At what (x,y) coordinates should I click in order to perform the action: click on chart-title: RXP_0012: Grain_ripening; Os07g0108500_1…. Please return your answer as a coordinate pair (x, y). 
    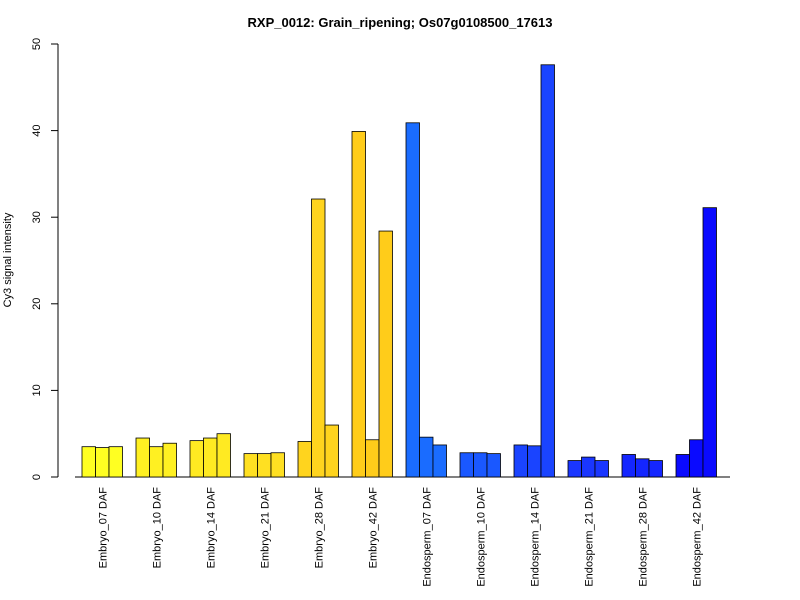
    Looking at the image, I should click on (400, 22).